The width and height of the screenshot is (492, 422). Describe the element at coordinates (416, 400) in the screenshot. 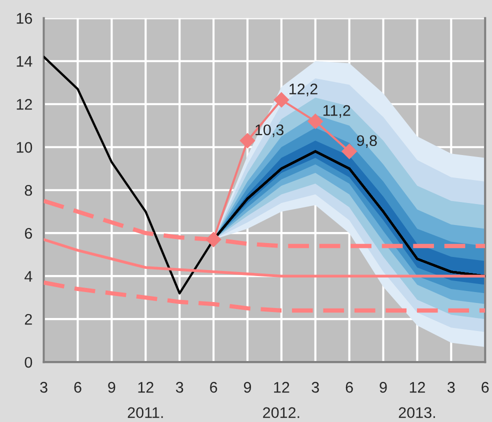

I see `x-tick-label: 12 2013.` at that location.